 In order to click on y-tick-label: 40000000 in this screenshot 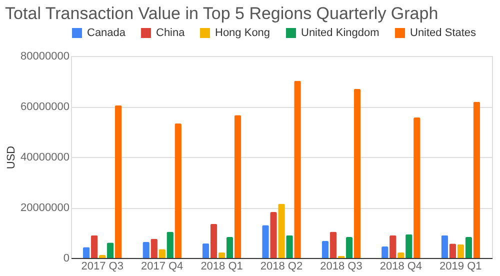, I will do `click(45, 158)`.